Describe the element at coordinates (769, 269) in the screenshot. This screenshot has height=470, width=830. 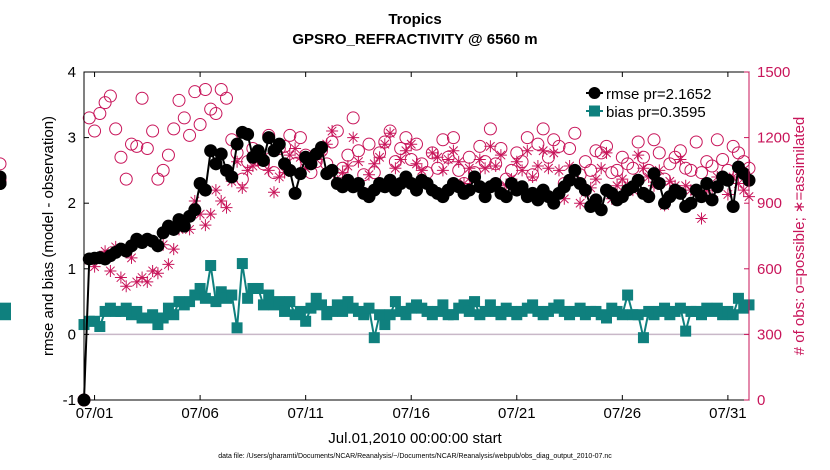
I see `y-right-tick-label: 600` at that location.